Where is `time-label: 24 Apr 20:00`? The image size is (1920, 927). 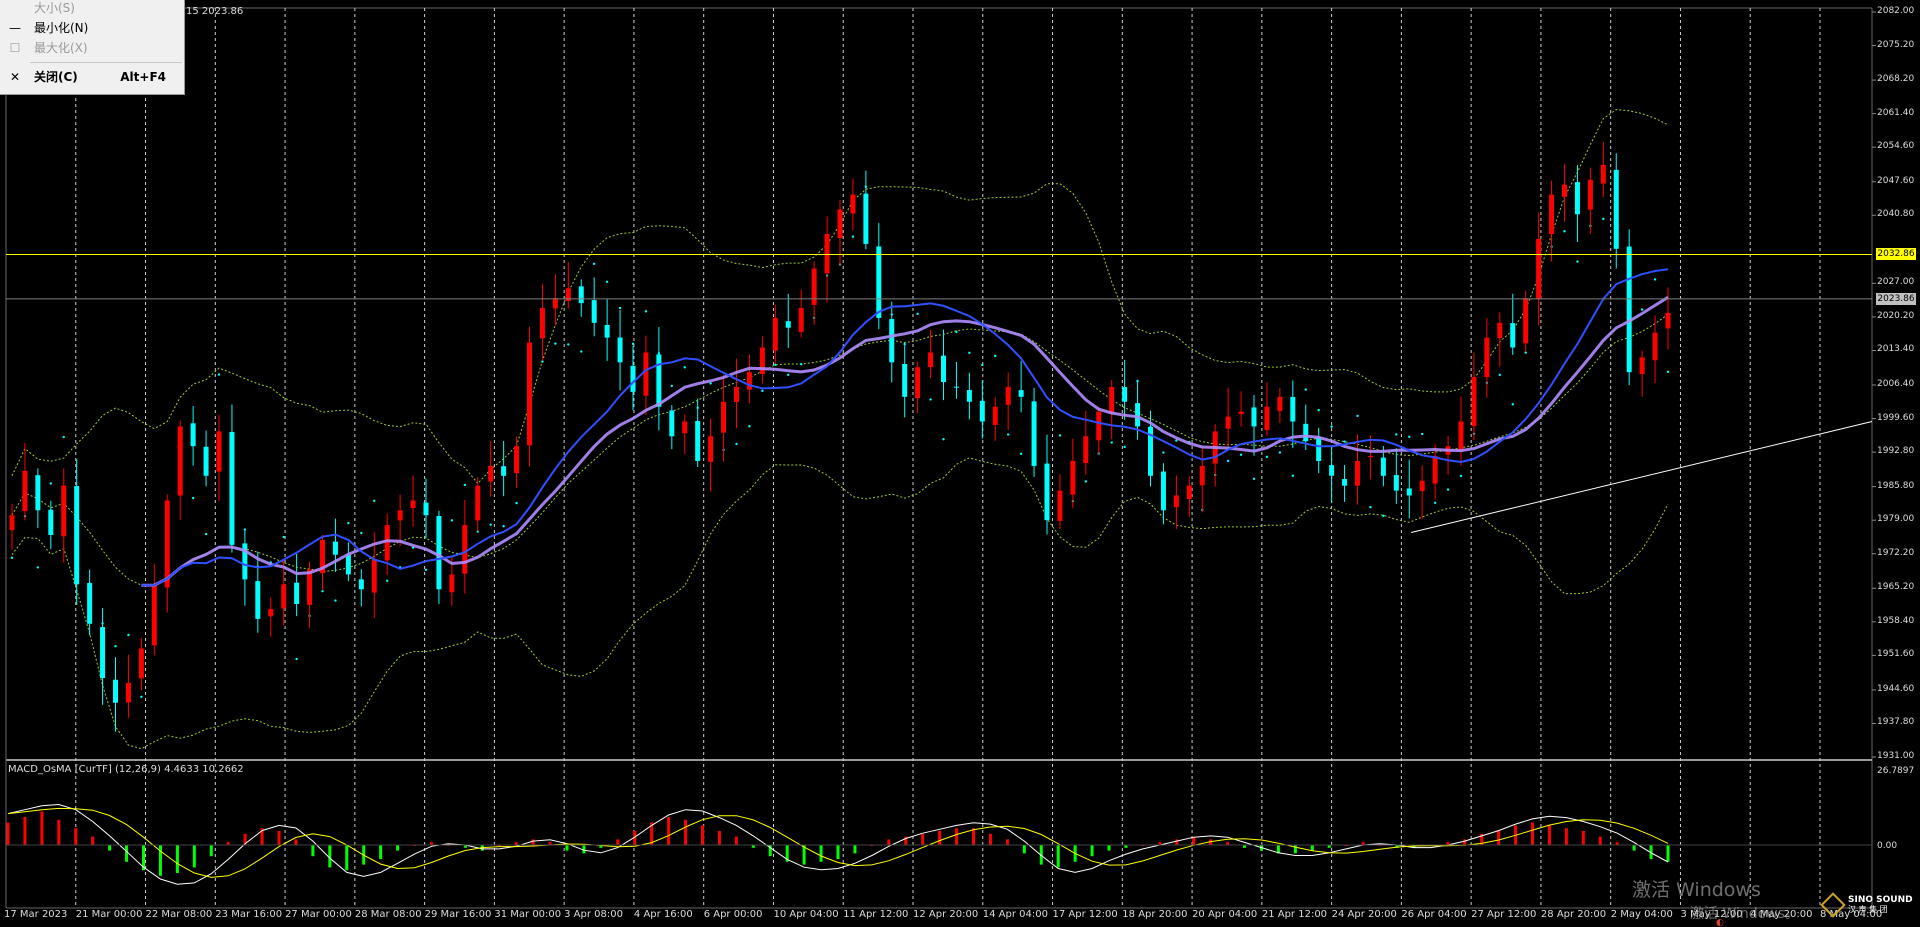
time-label: 24 Apr 20:00 is located at coordinates (1364, 914).